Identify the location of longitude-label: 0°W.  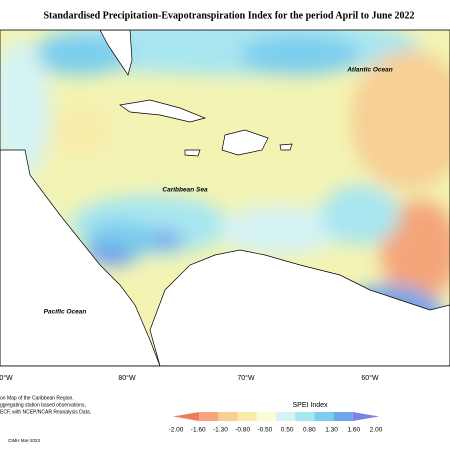
(6, 378).